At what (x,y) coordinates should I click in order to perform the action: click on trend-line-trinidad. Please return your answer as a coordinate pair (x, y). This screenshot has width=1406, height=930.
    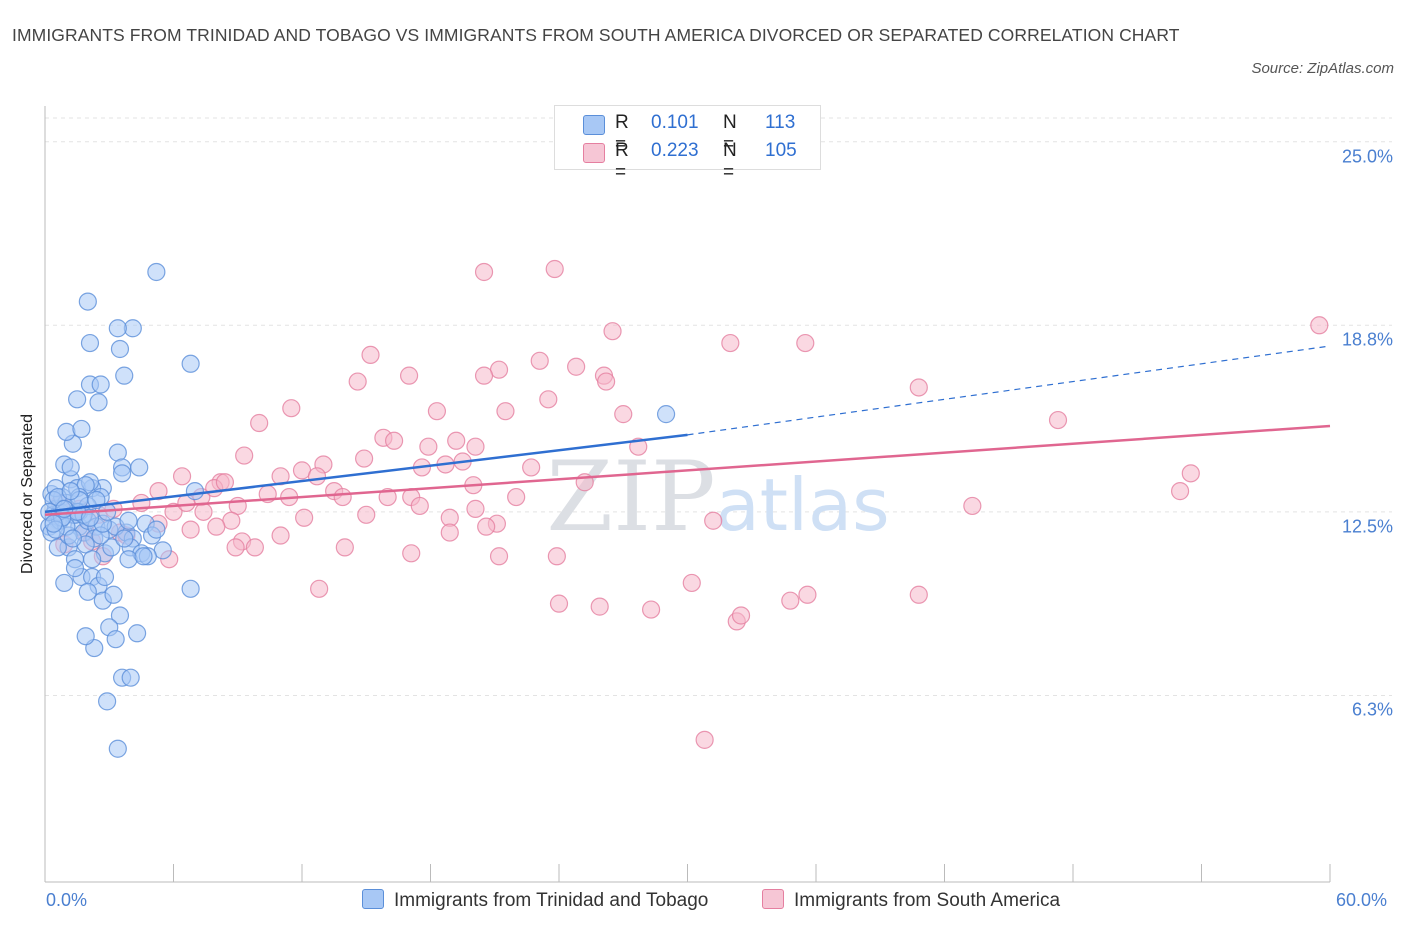
    Looking at the image, I should click on (366, 473).